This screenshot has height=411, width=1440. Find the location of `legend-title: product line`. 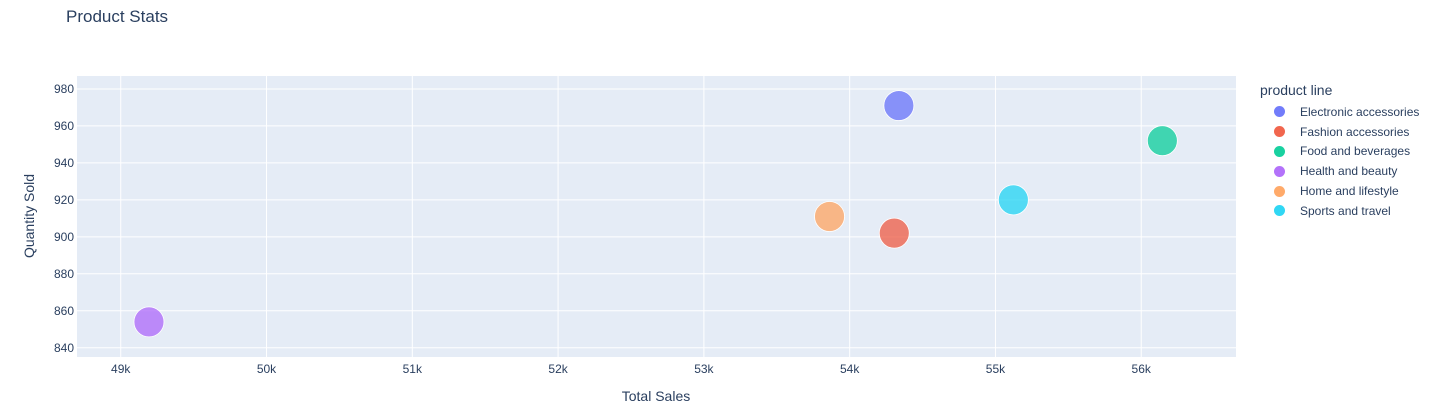

legend-title: product line is located at coordinates (1296, 90).